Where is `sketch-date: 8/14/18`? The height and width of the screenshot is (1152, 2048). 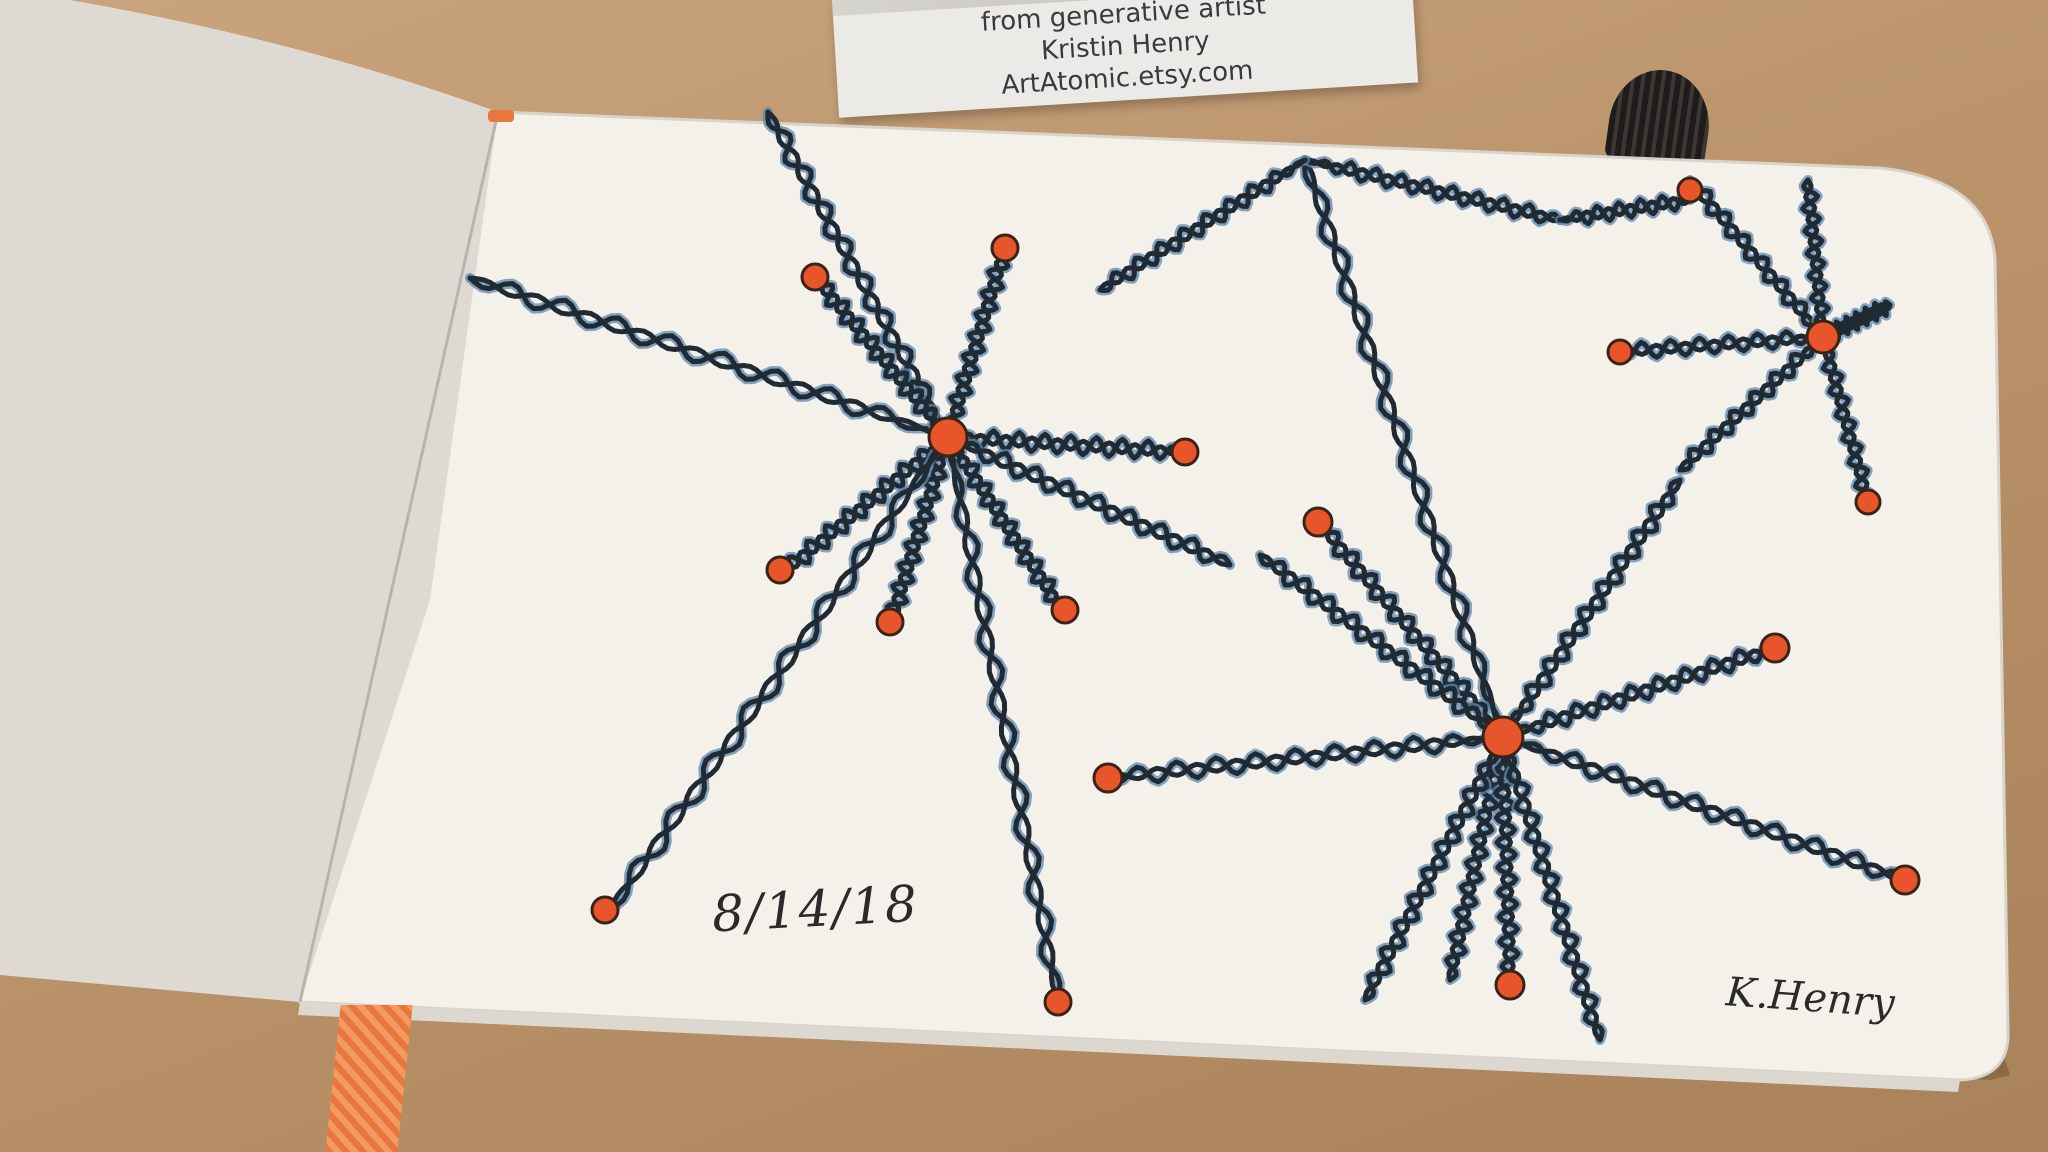 sketch-date: 8/14/18 is located at coordinates (815, 909).